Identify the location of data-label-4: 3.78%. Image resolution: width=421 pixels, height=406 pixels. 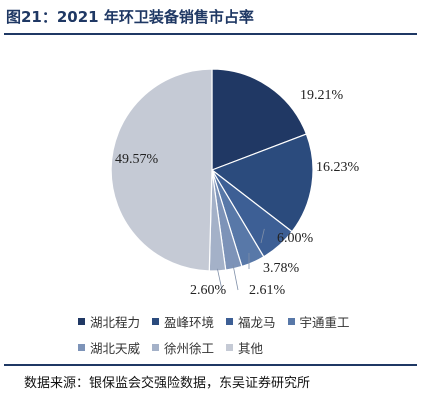
(281, 268).